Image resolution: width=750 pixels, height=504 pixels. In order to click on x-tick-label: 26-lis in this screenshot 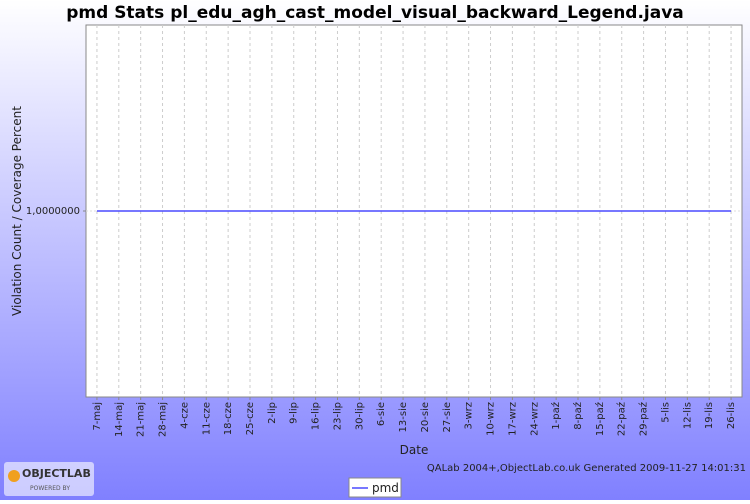, I will do `click(731, 415)`.